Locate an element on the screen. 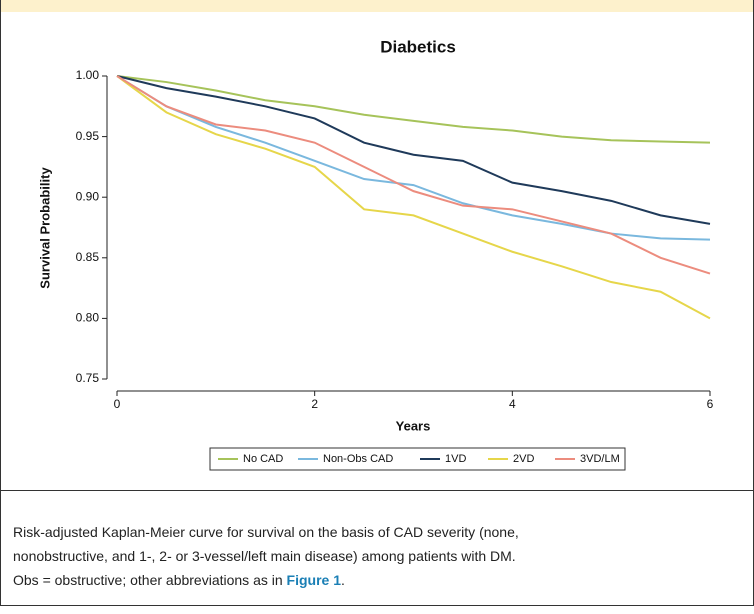 Image resolution: width=754 pixels, height=614 pixels. header-band is located at coordinates (377, 6).